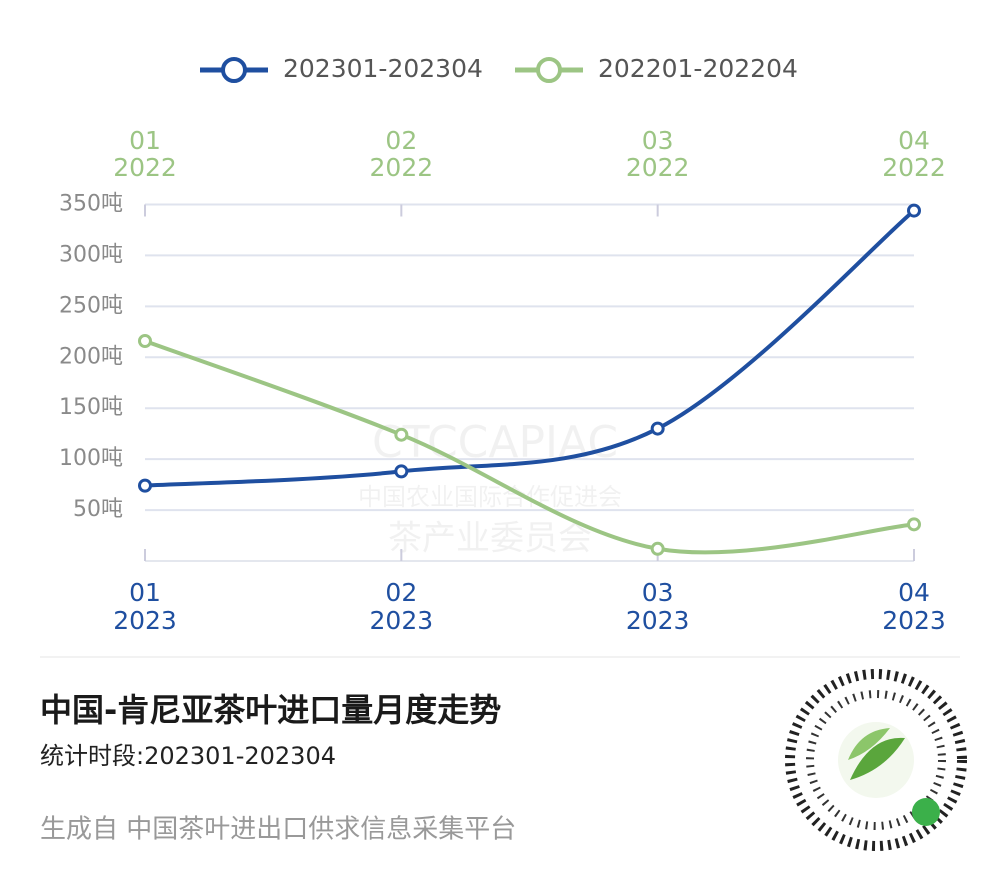 The width and height of the screenshot is (1000, 882). Describe the element at coordinates (658, 140) in the screenshot. I see `top-tick-label: 03` at that location.